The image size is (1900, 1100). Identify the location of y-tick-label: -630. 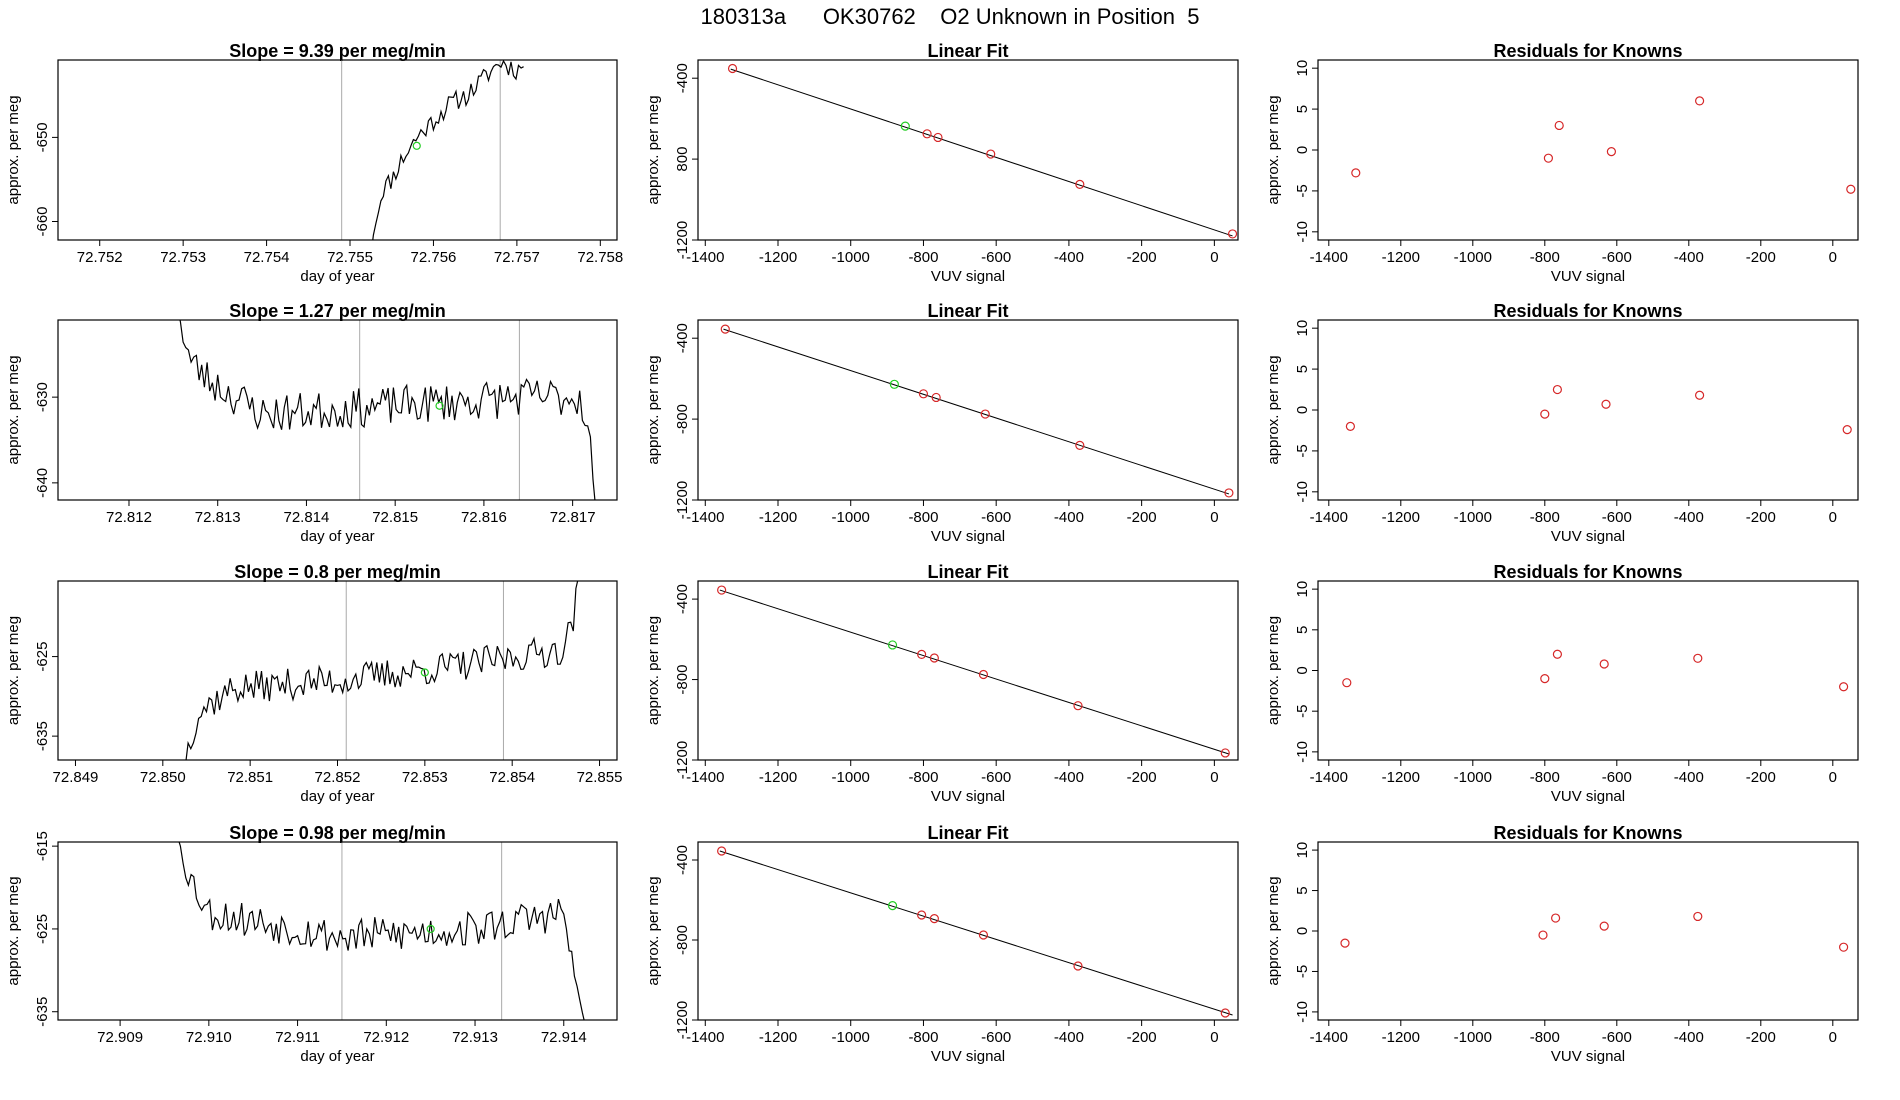
(42, 397).